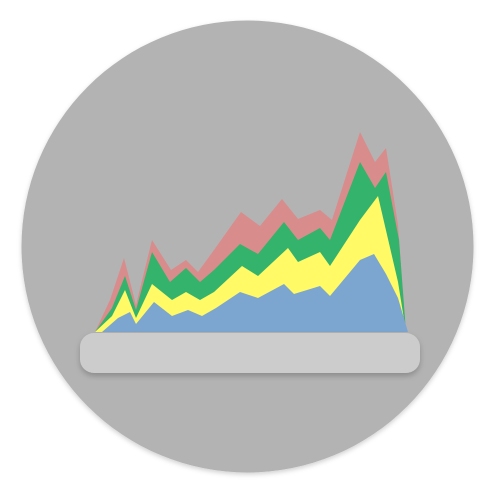  I want to click on chart-base, so click(250, 353).